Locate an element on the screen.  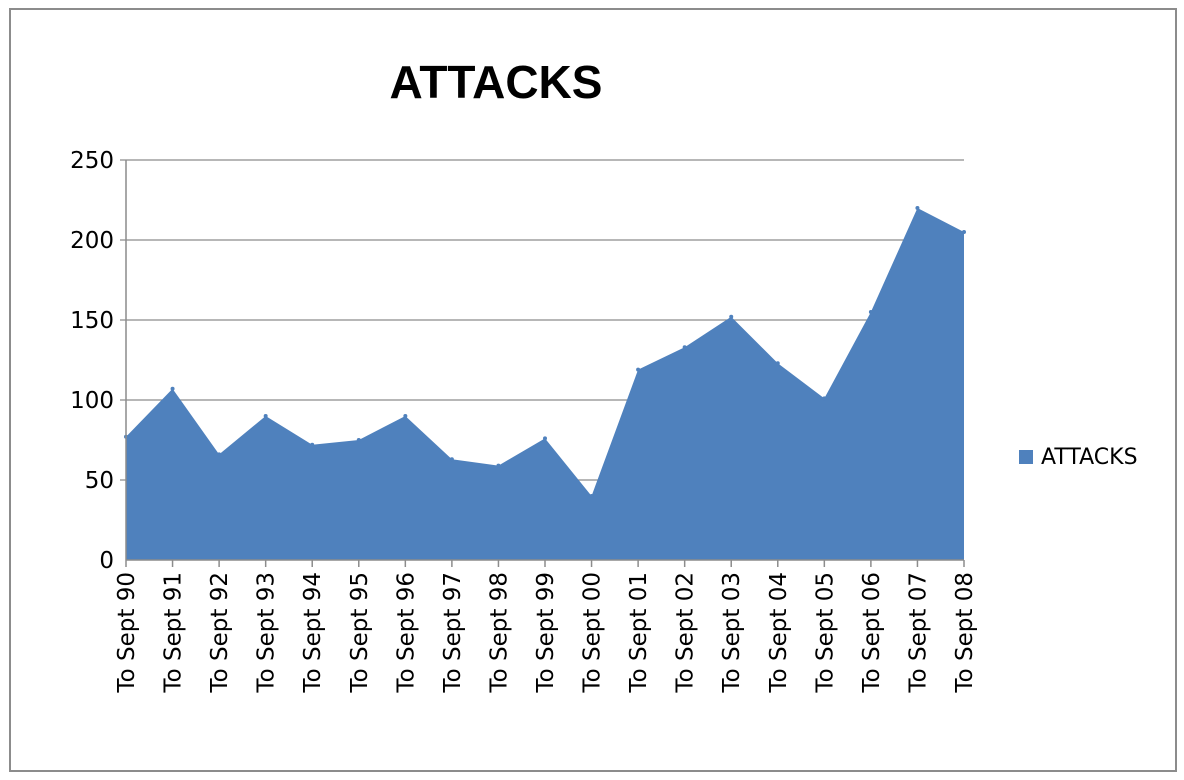
x-tick-label: To Sept 95 is located at coordinates (360, 632).